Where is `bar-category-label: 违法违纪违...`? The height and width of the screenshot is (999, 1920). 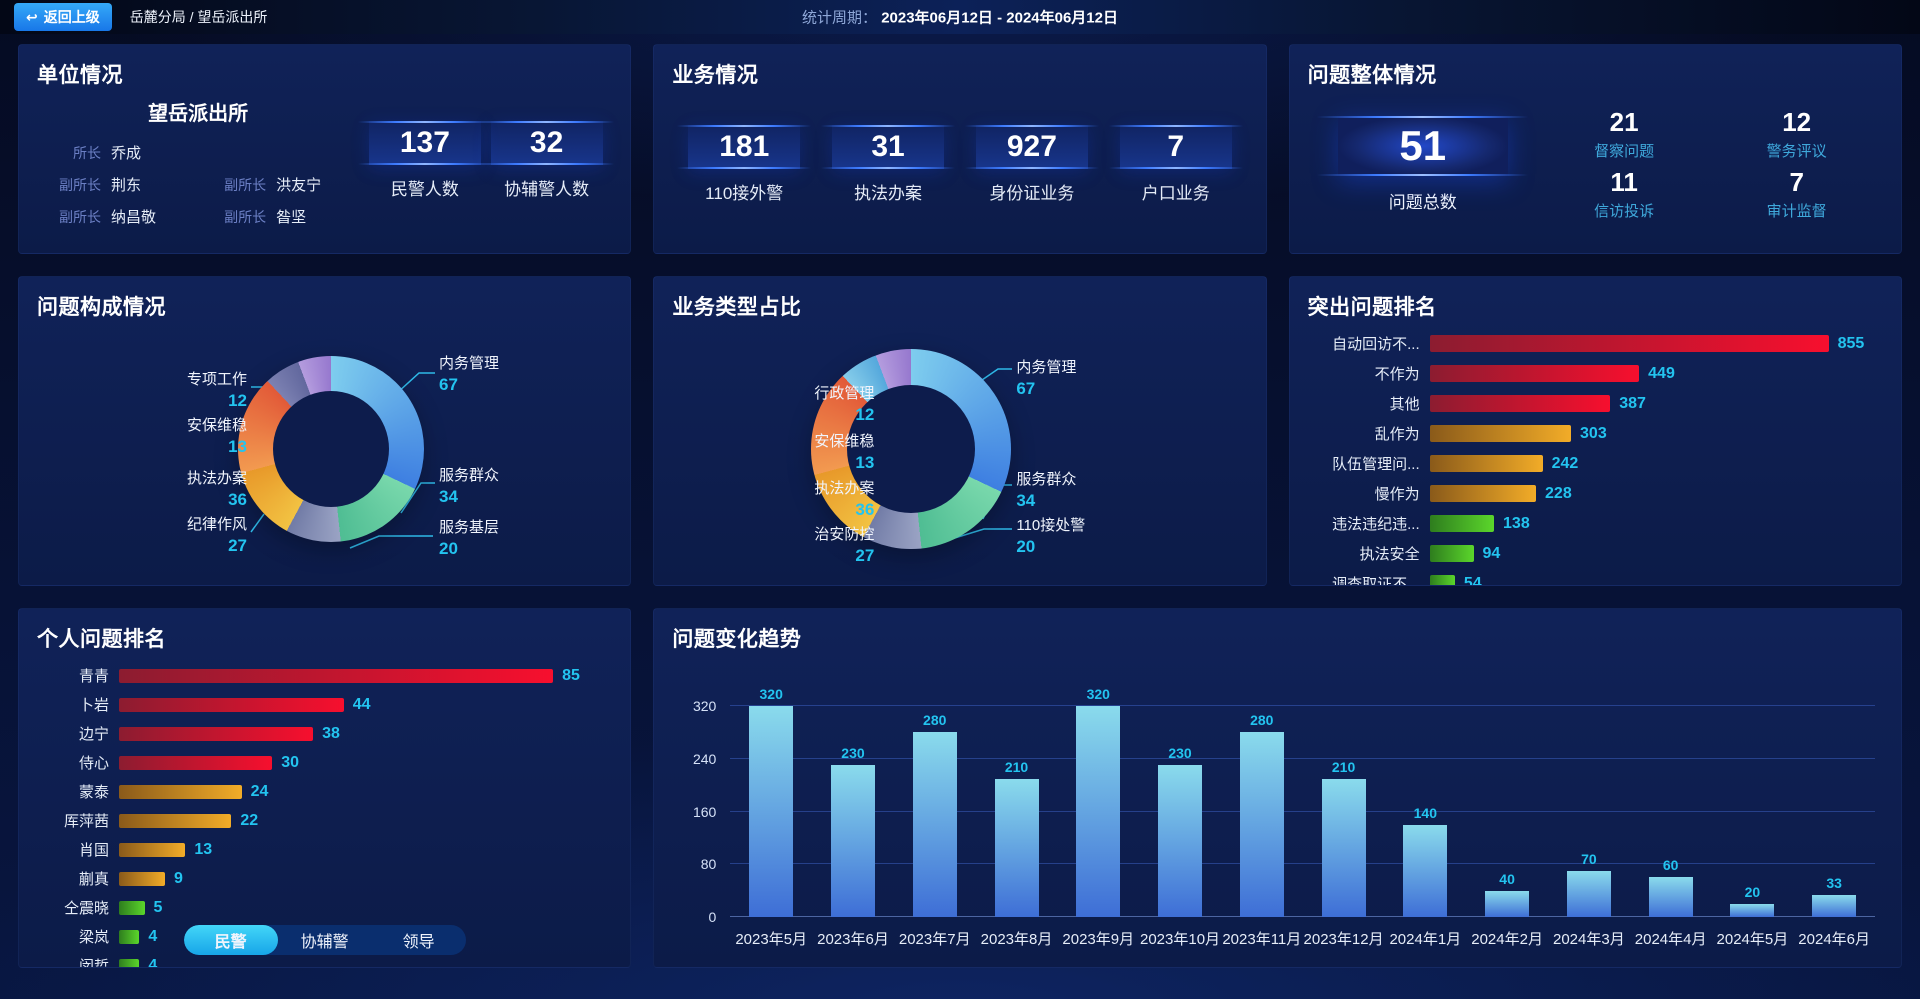 bar-category-label: 违法违纪违... is located at coordinates (1376, 524).